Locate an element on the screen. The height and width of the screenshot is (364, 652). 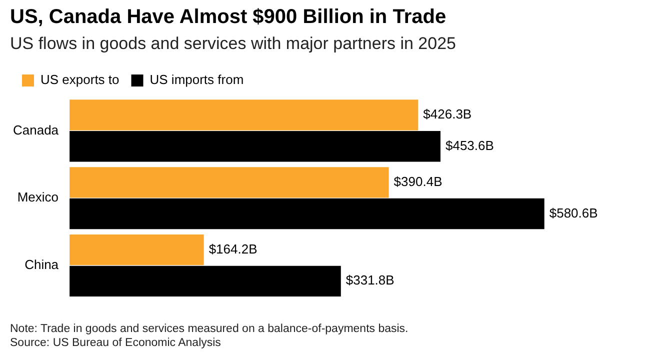
y-tick-label: Canada is located at coordinates (36, 130).